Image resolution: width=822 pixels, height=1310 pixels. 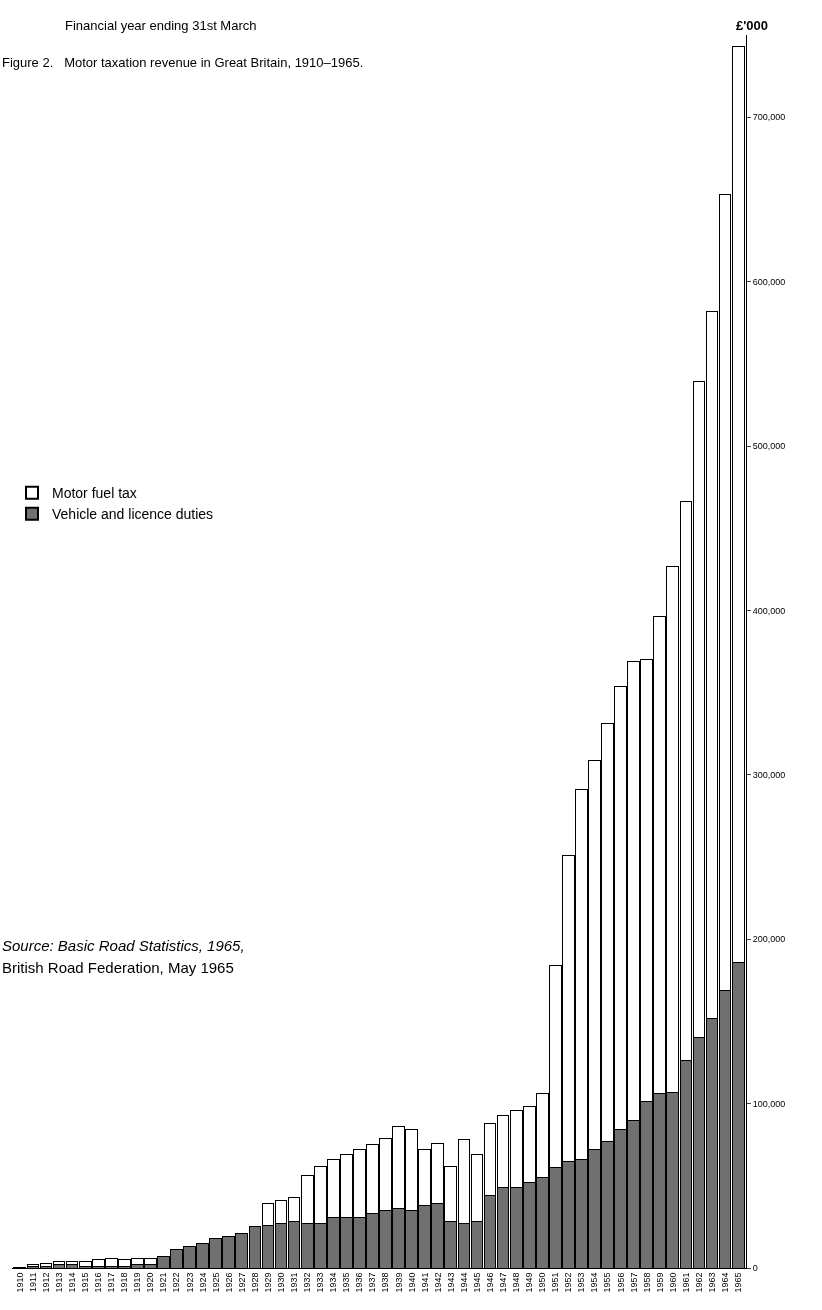 What do you see at coordinates (646, 1282) in the screenshot?
I see `x-tick-label: 1958` at bounding box center [646, 1282].